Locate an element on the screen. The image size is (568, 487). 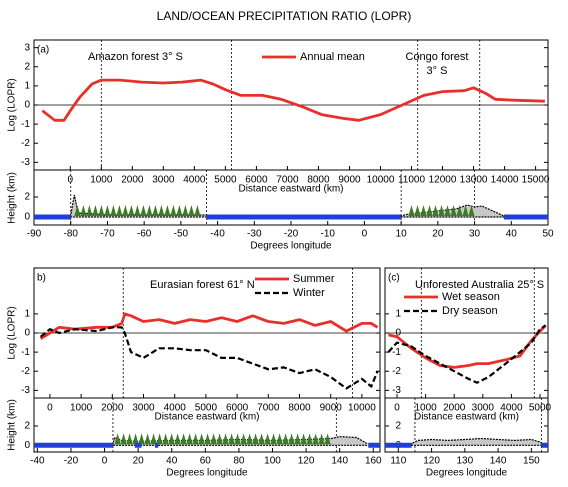
panel-label: (c) is located at coordinates (394, 278).